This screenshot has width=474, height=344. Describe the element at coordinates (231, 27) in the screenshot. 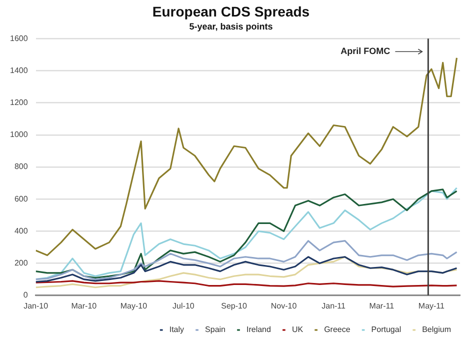

I see `chart-subtitle: 5-year, basis points` at that location.